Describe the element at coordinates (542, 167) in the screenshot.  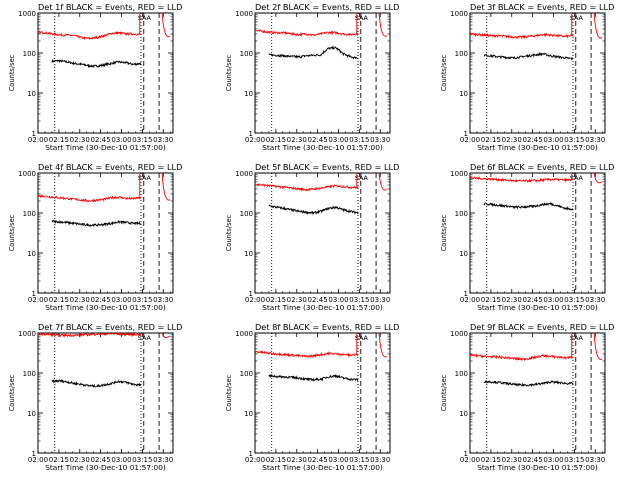
I see `panel-title: Det 6f BLACK = Events, RED = LLD` at that location.